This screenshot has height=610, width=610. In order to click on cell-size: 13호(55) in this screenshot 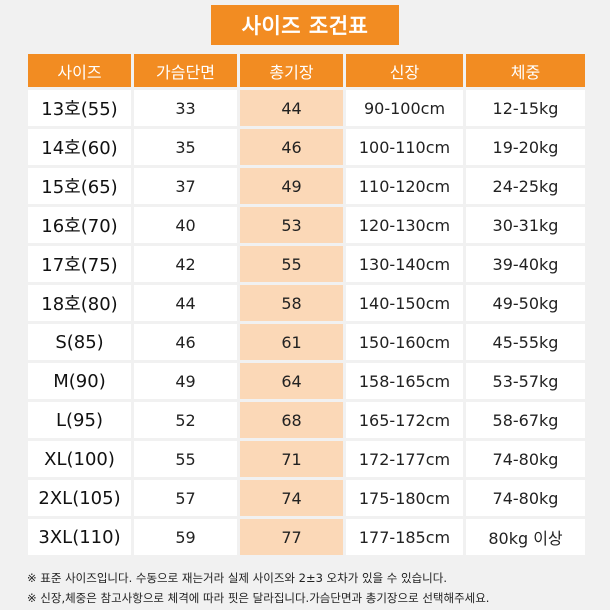, I will do `click(79, 108)`.